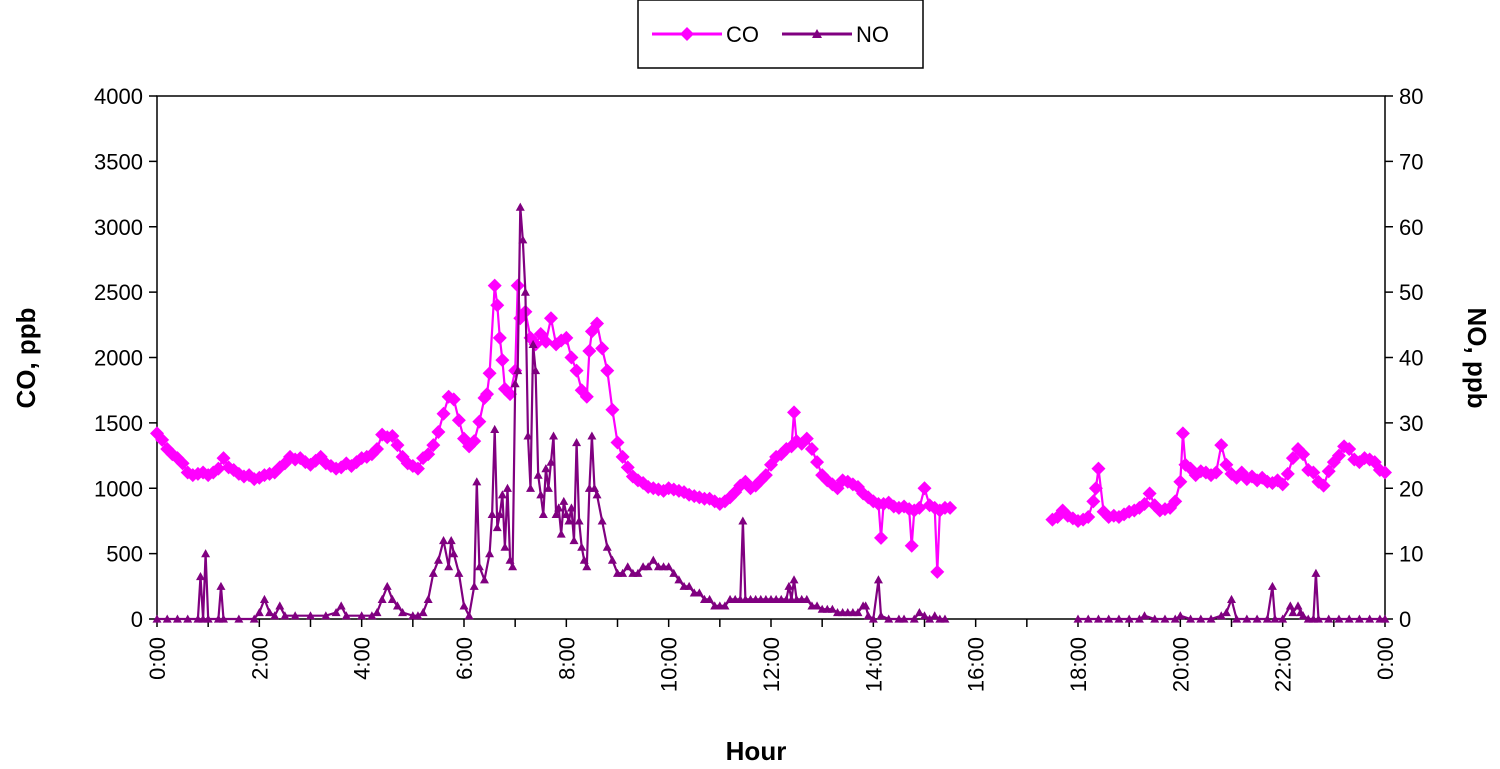  Describe the element at coordinates (118, 161) in the screenshot. I see `y-left-tick-label: 3500` at that location.